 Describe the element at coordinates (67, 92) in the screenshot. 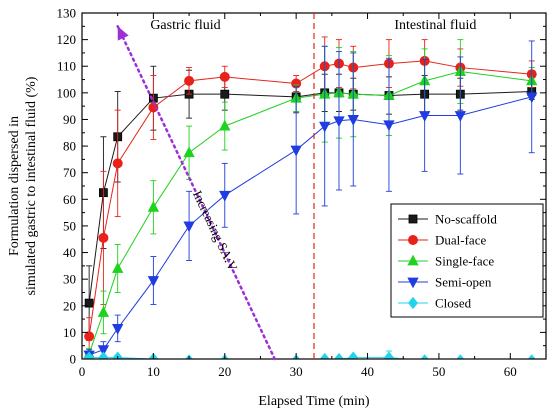

I see `y-tick-label: 100` at that location.